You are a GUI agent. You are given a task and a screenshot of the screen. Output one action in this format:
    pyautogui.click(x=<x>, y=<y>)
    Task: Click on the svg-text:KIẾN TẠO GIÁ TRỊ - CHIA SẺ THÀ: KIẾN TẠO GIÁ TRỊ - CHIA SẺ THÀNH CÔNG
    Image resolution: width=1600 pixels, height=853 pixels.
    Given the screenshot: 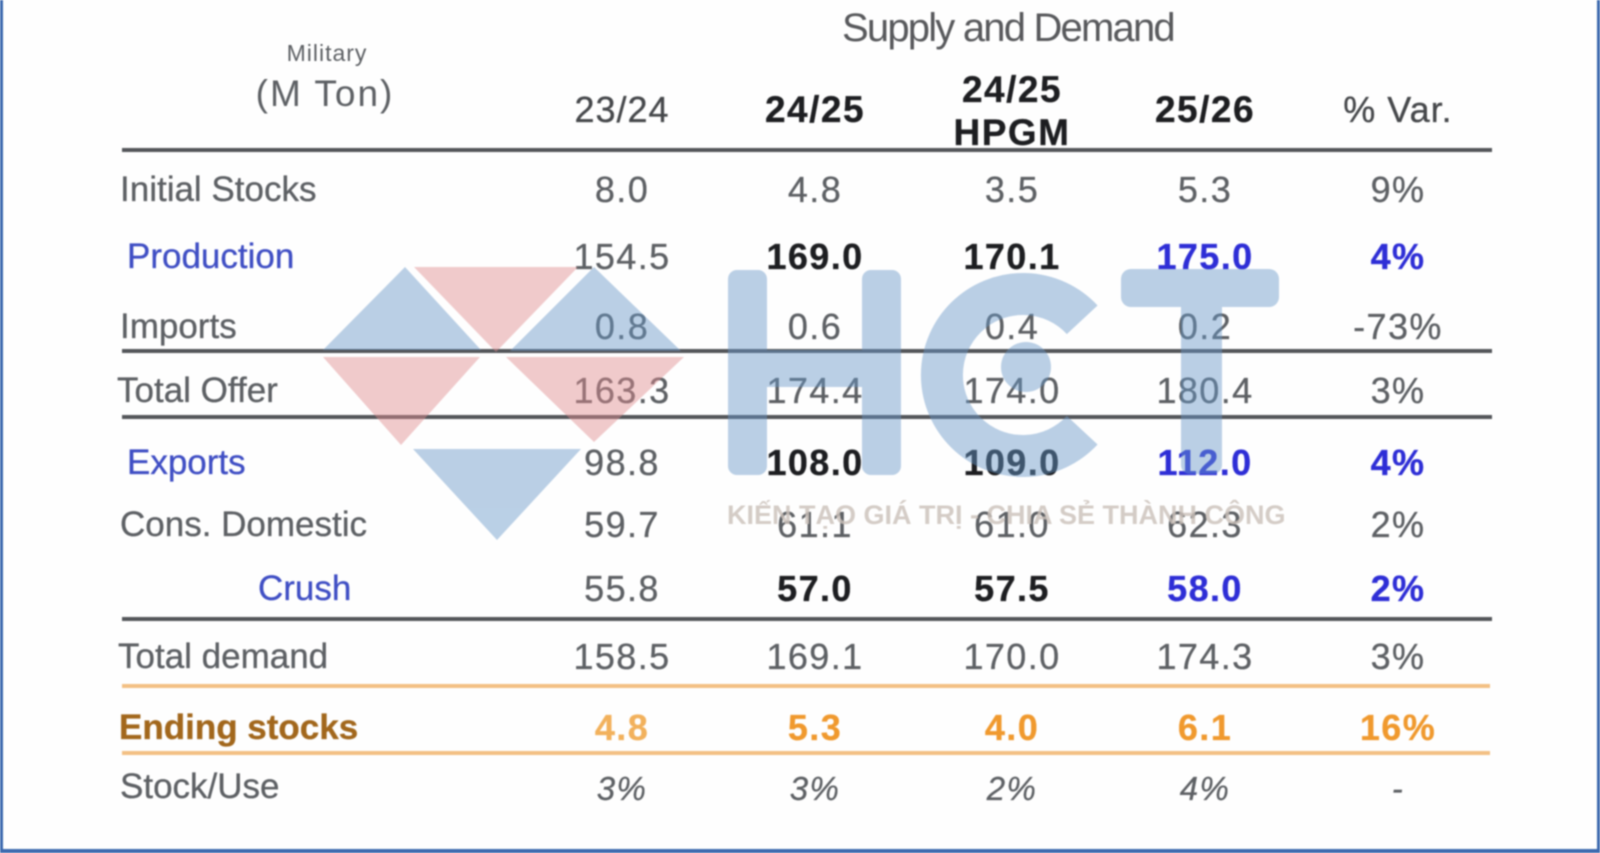 What is the action you would take?
    pyautogui.click(x=1006, y=514)
    